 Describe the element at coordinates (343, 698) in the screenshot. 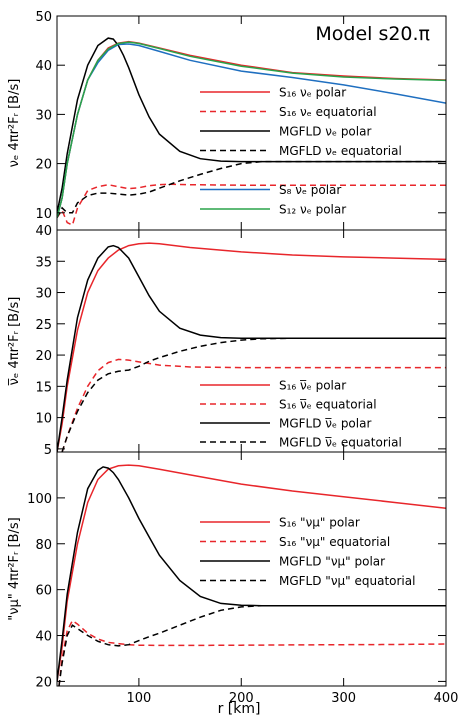

I see `x-tick-label: 300` at that location.